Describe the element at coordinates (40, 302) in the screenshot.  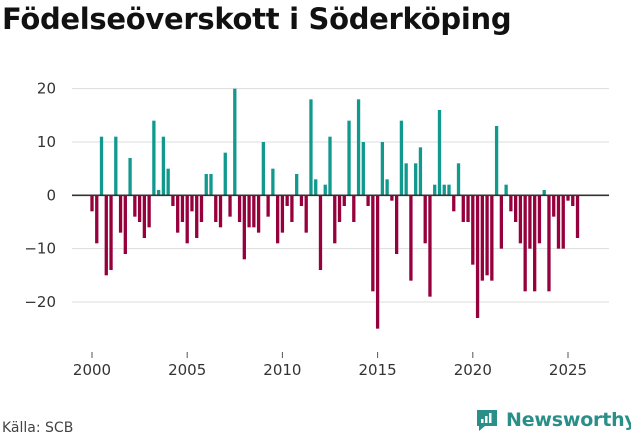
I see `y-tick-label: −20` at that location.